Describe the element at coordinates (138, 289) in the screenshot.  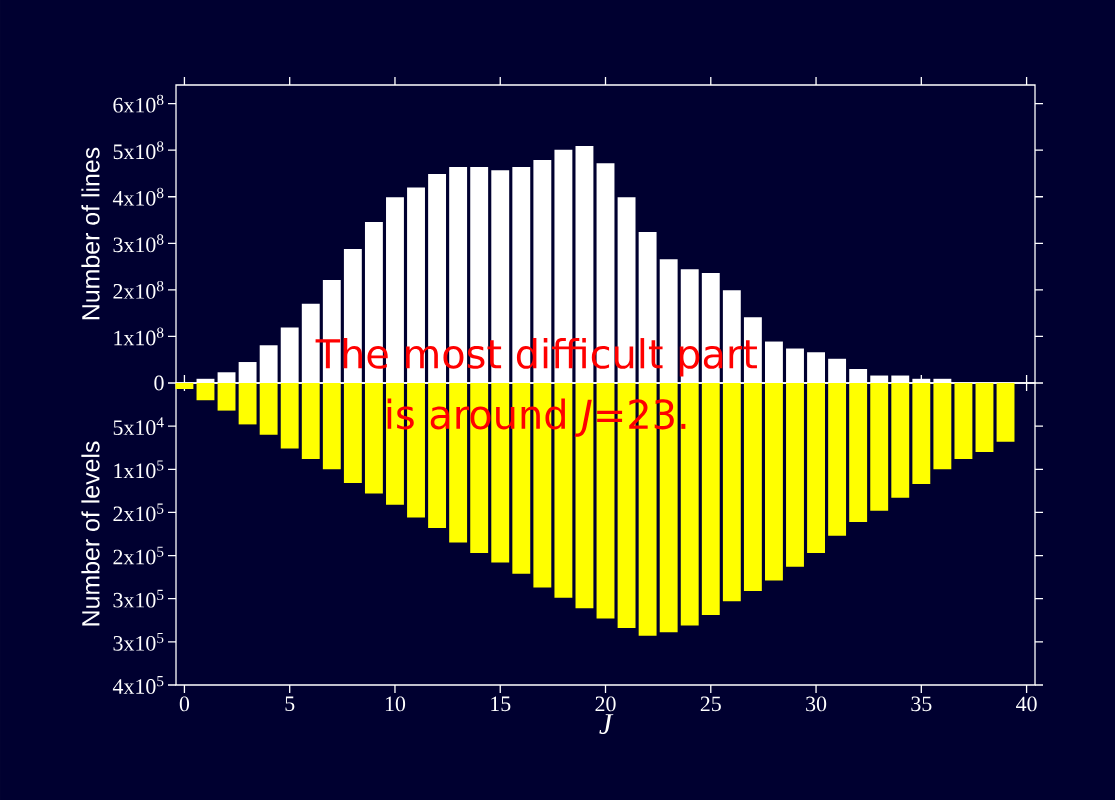
I see `y-tick-label: 2x10$^{8}$` at that location.